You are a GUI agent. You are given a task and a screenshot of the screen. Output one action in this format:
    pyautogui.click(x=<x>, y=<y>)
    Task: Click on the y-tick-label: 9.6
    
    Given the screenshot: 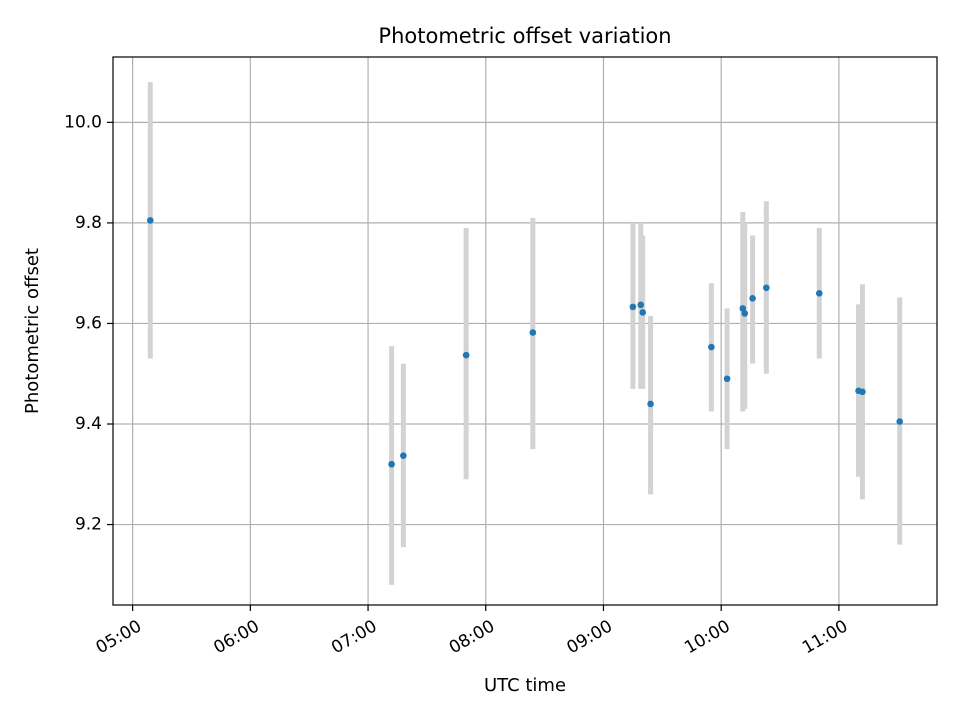 What is the action you would take?
    pyautogui.click(x=88, y=323)
    